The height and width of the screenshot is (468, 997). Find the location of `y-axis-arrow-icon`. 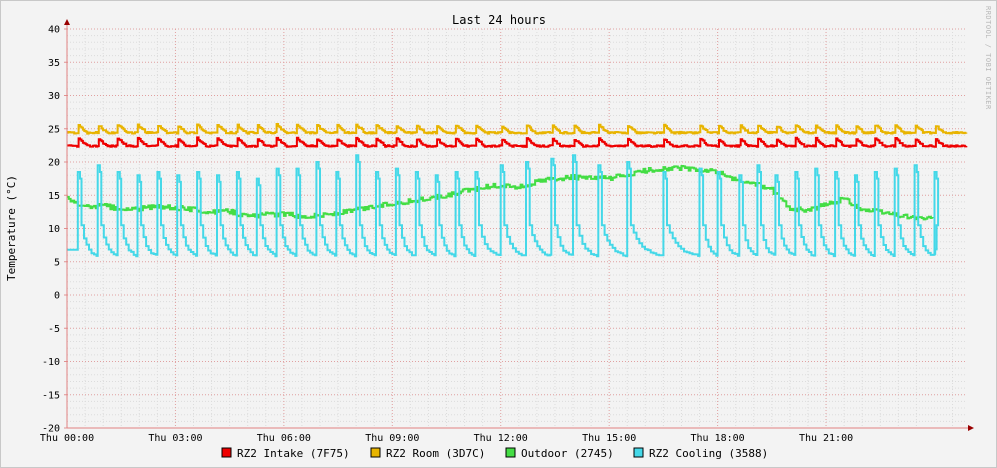

y-axis-arrow-icon is located at coordinates (67, 22).